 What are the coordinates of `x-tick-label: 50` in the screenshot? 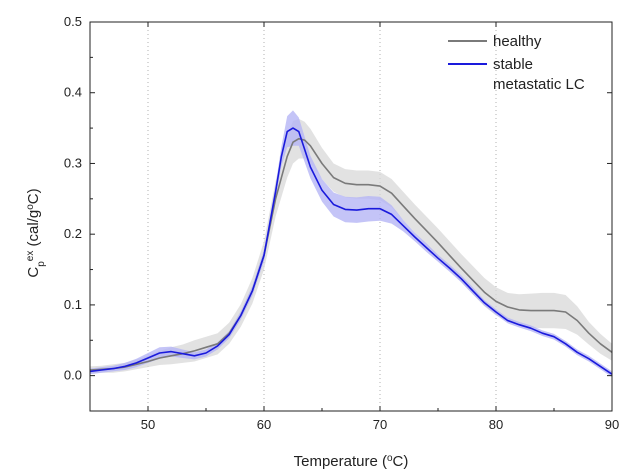 It's located at (148, 424).